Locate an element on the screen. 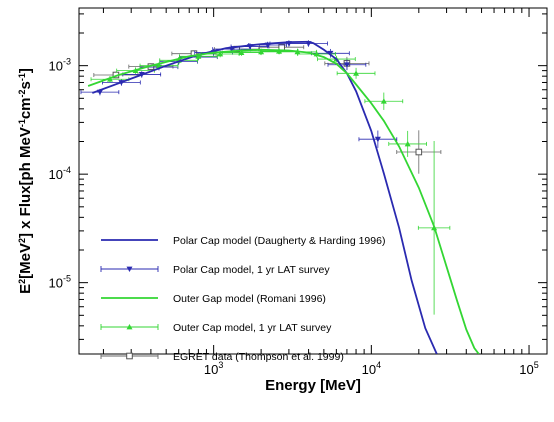 This screenshot has height=422, width=554. legend-label: Outer Gap model (Romani 1996) is located at coordinates (249, 299).